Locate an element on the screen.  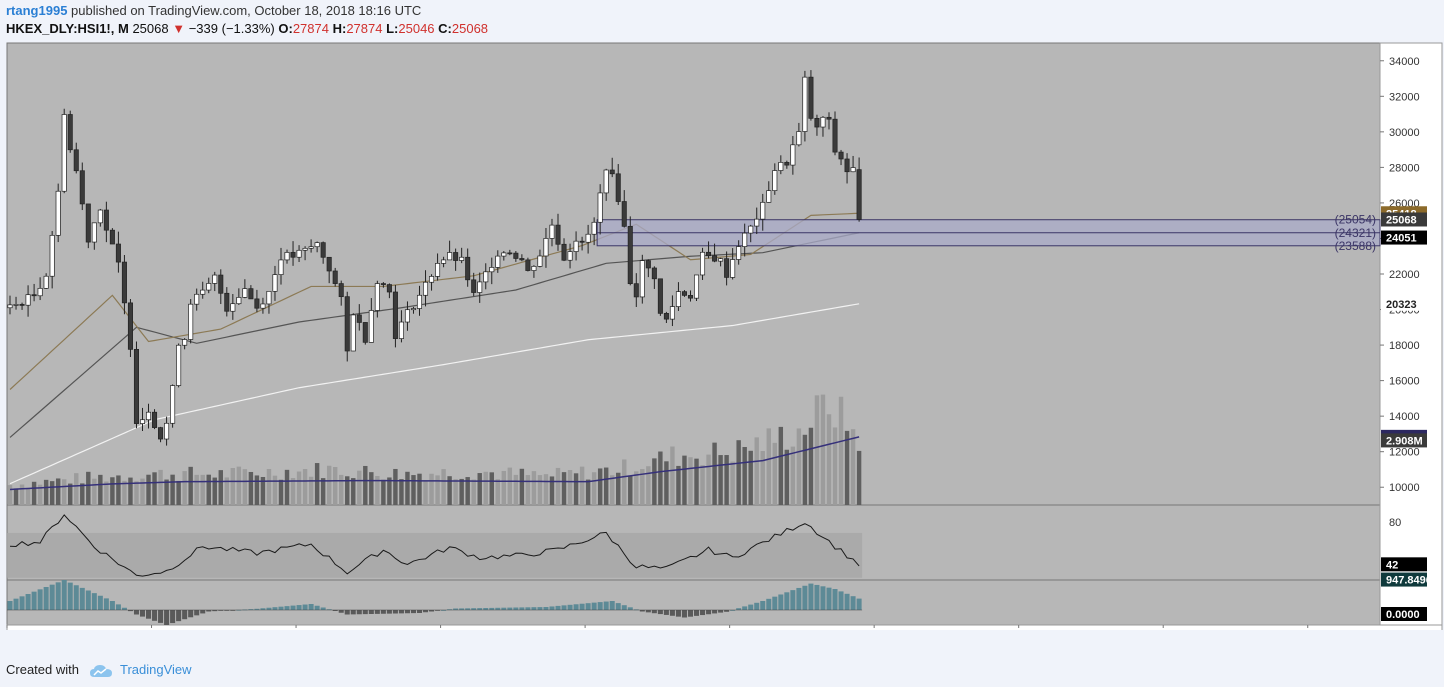
price-label: 25068 is located at coordinates (1401, 220).